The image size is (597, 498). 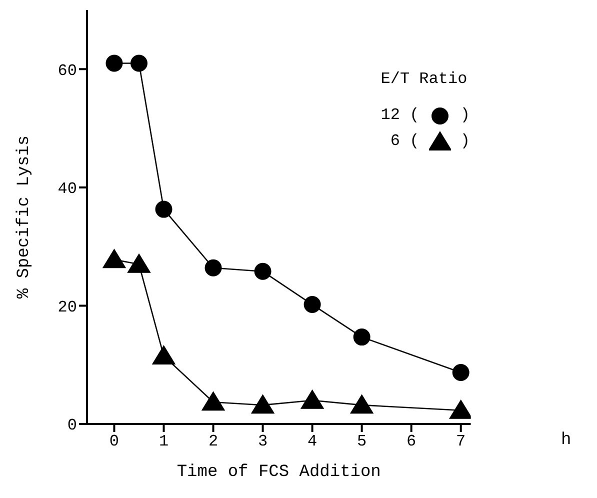 I want to click on x-tick-label: 3, so click(x=263, y=441).